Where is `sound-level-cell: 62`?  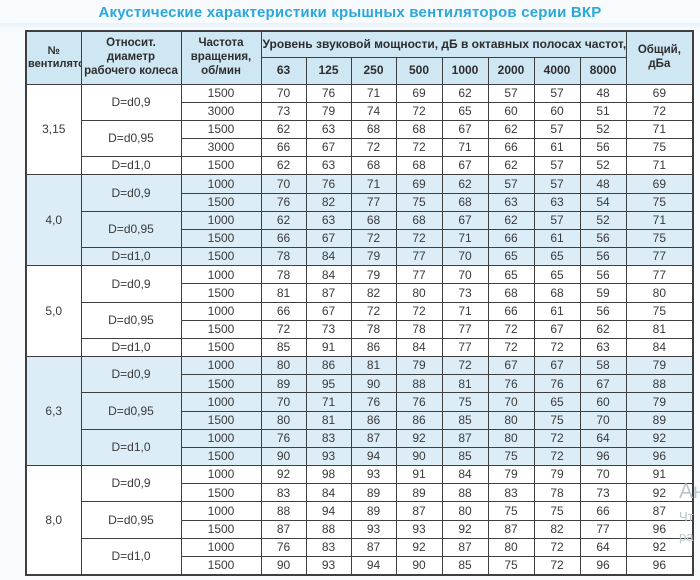 sound-level-cell: 62 is located at coordinates (511, 166).